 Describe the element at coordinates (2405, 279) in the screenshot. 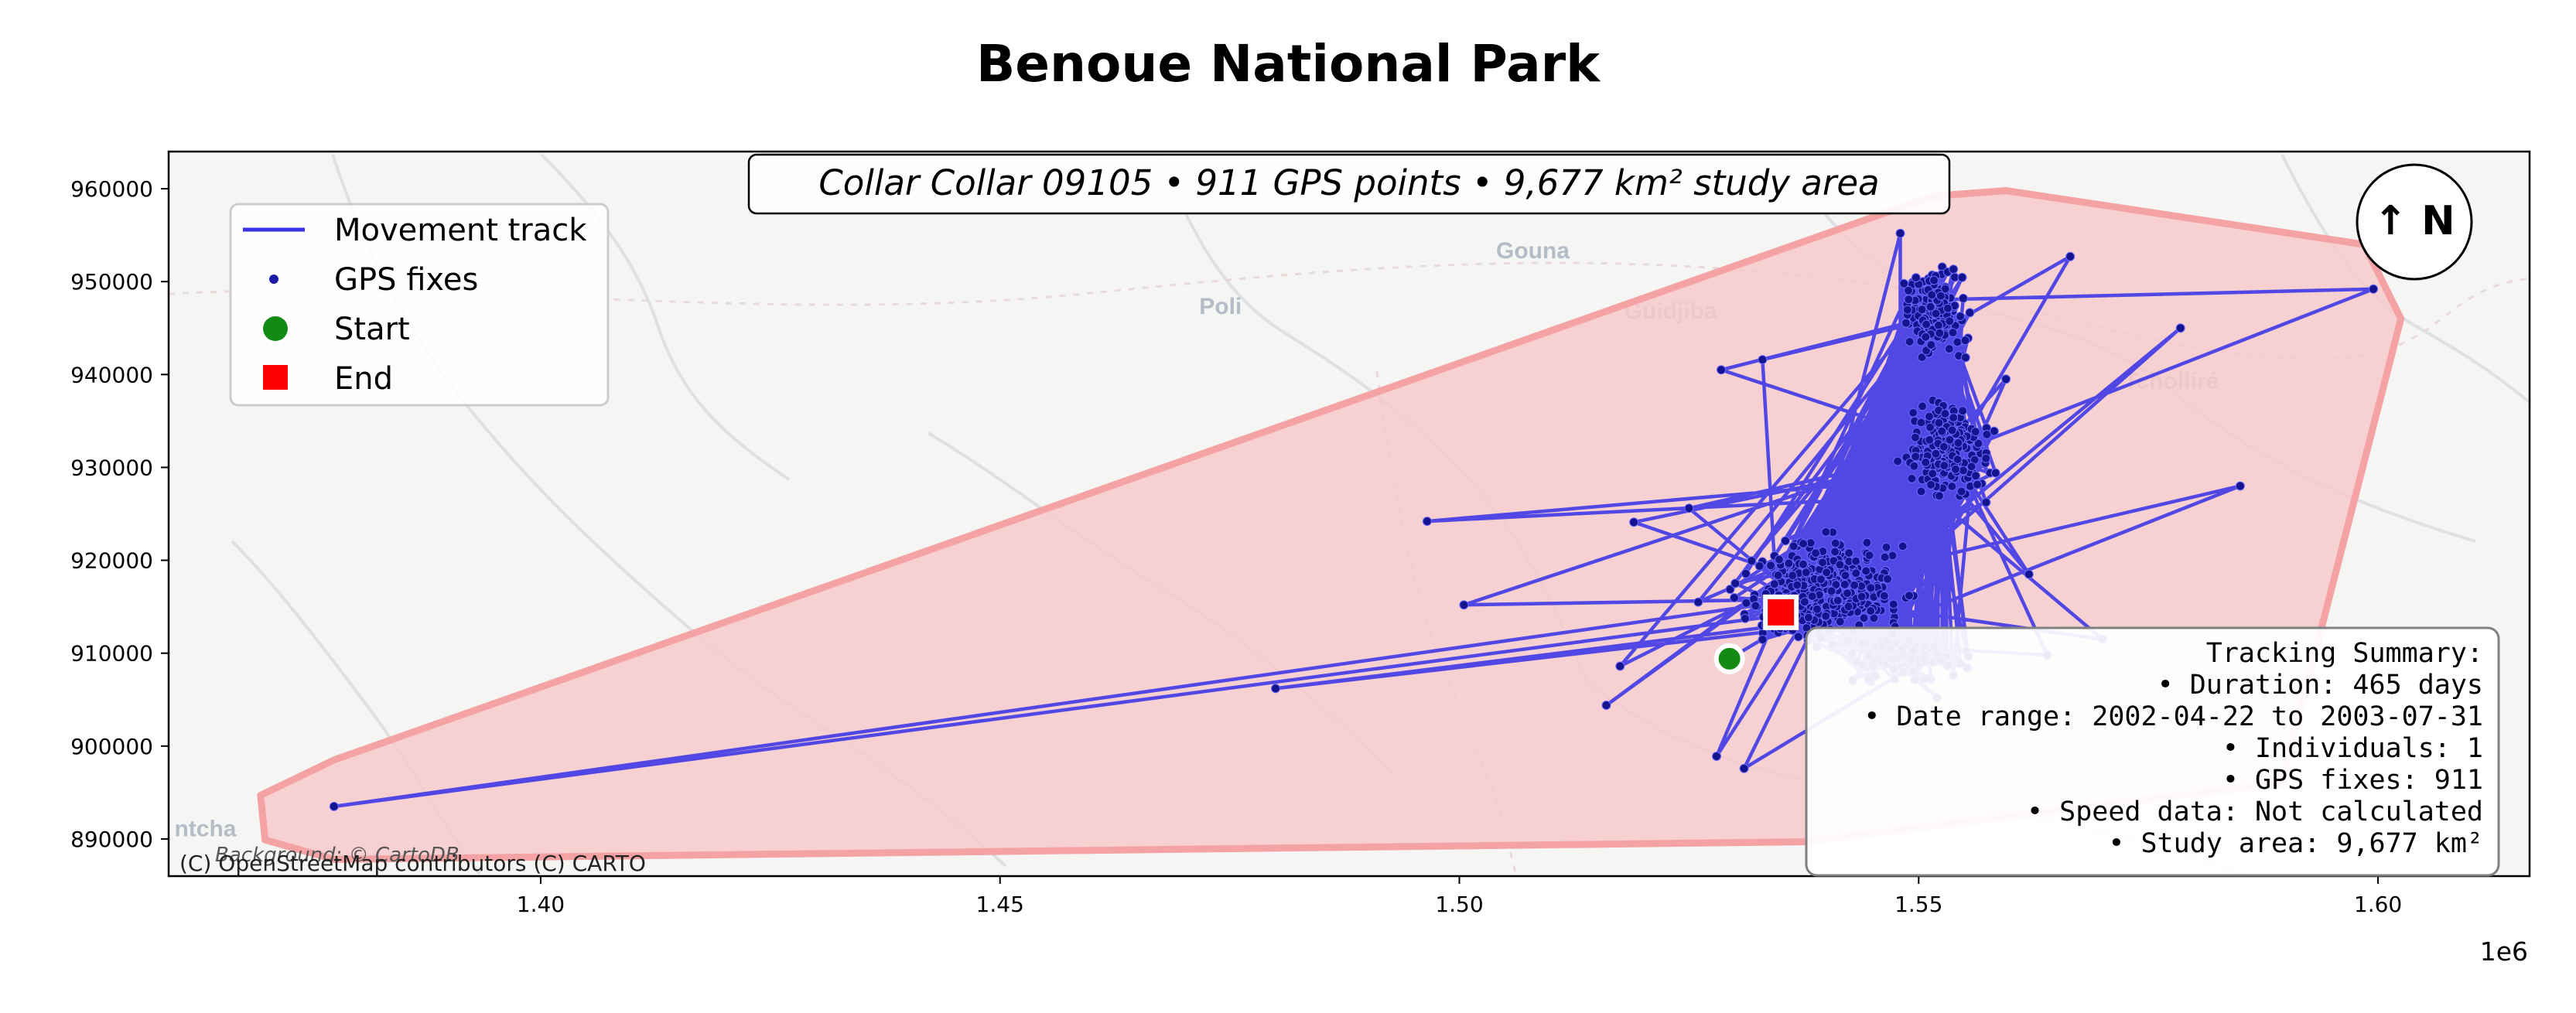

I see `river` at that location.